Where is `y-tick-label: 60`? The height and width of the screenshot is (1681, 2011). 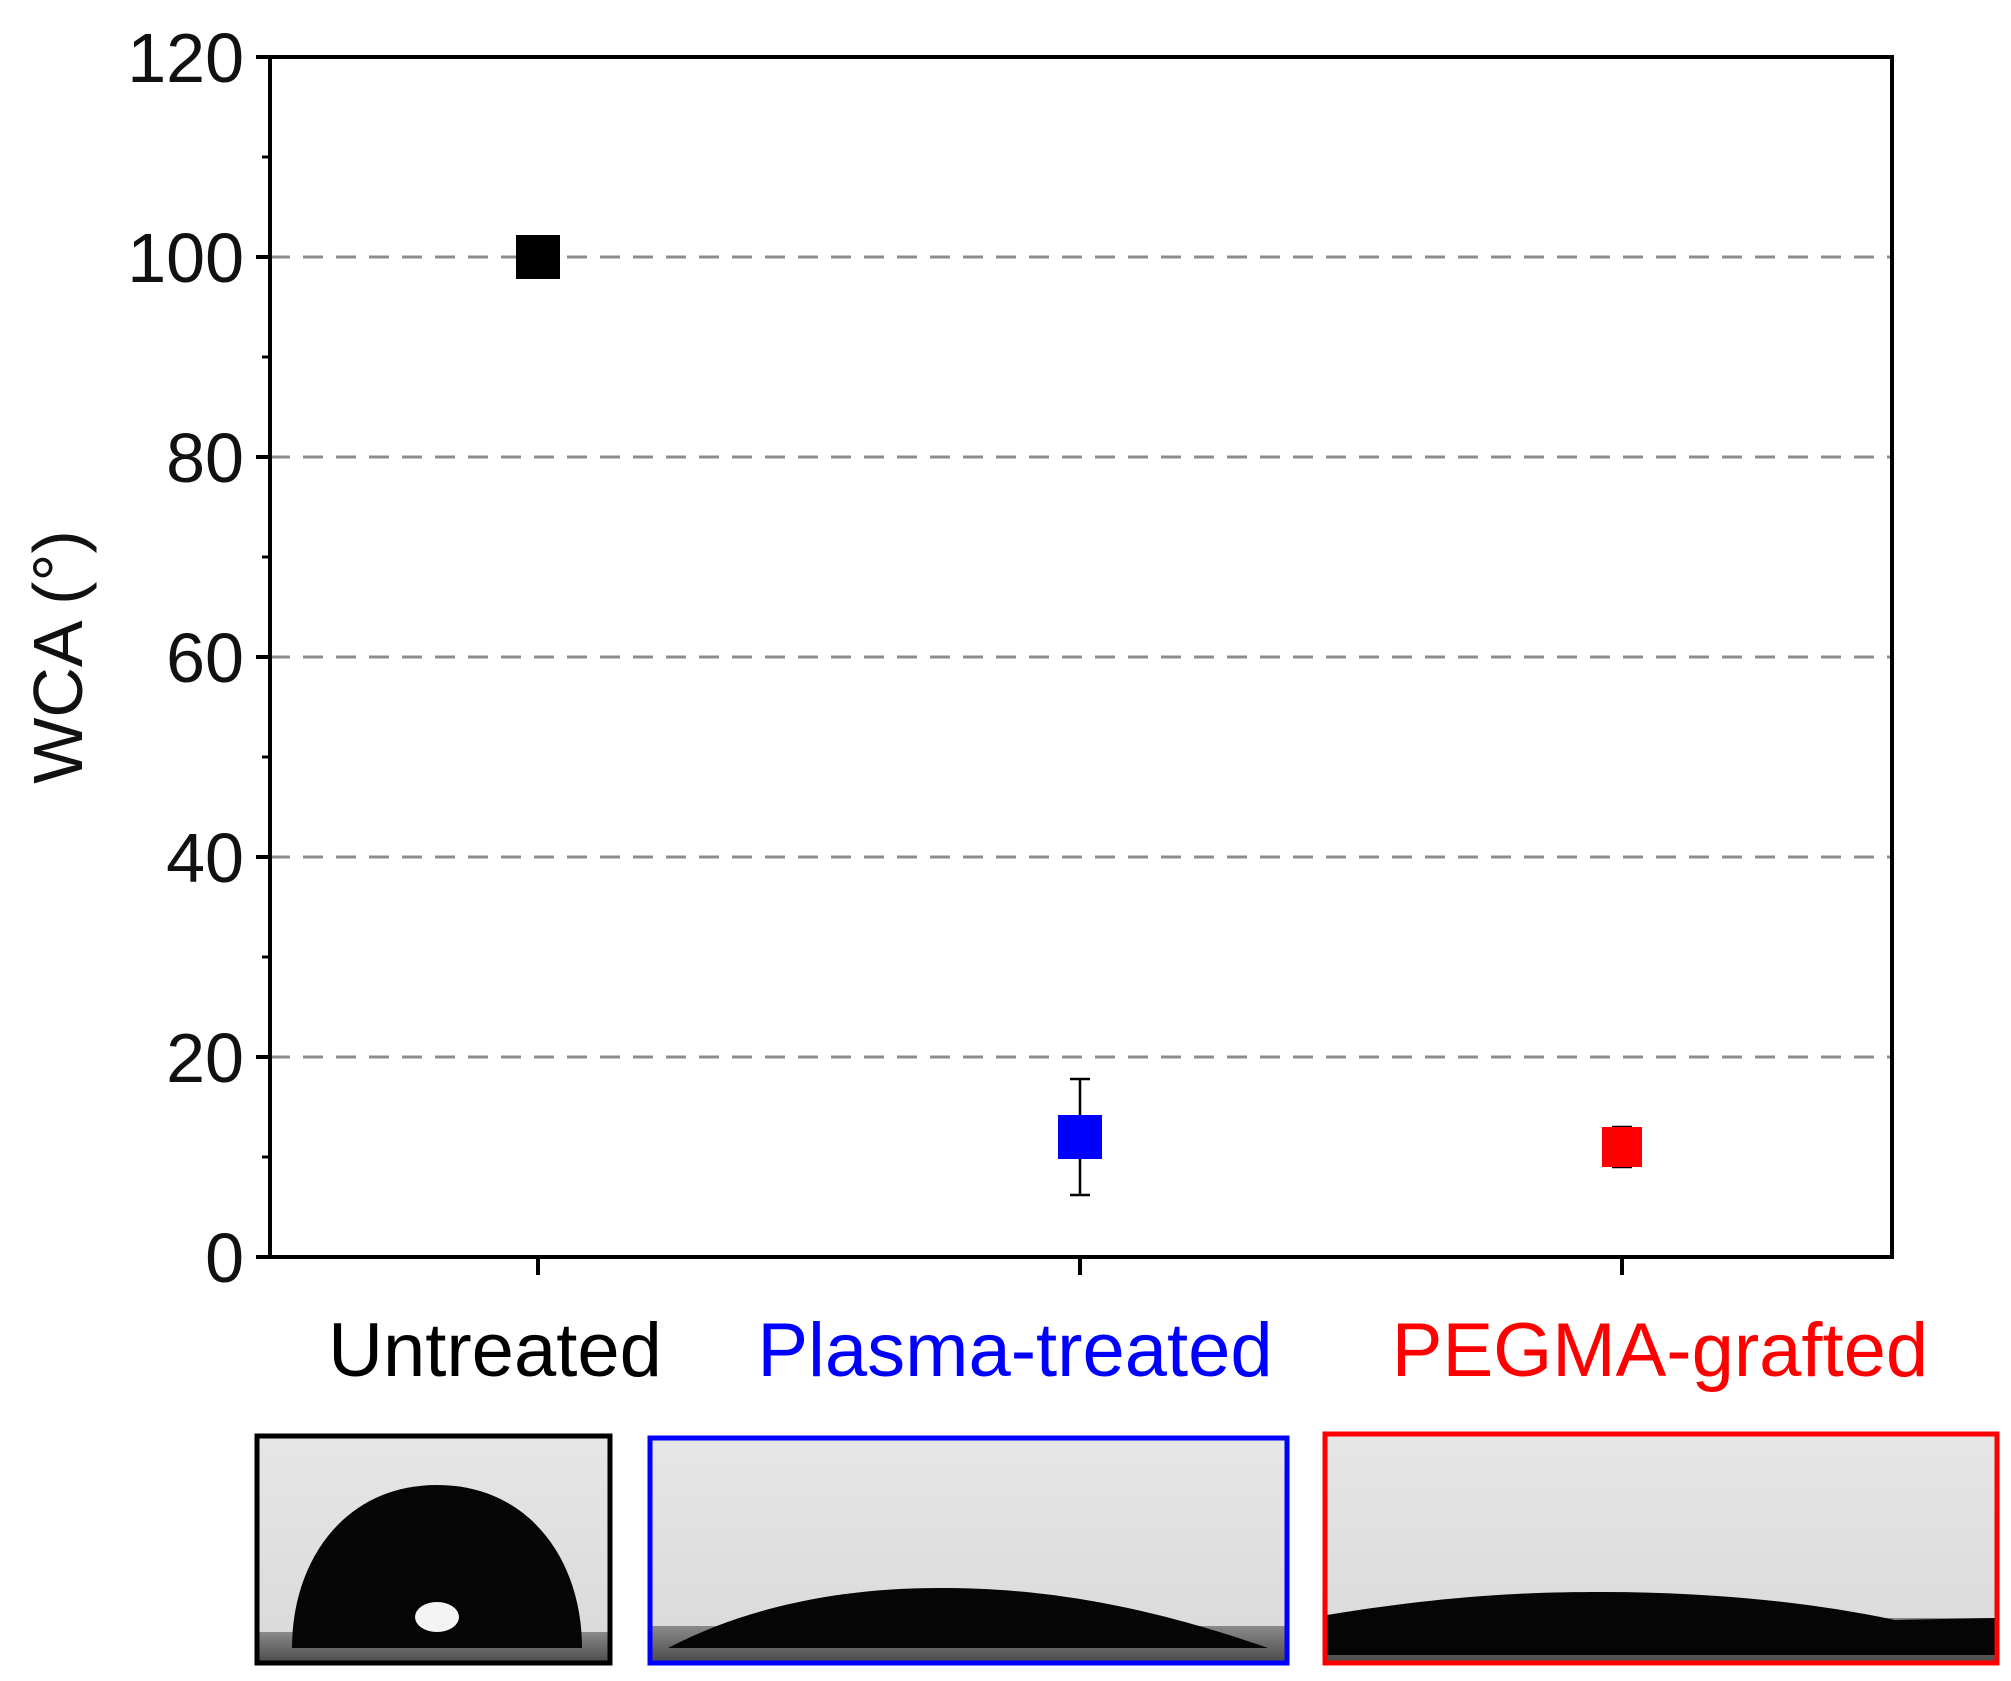
y-tick-label: 60 is located at coordinates (205, 658).